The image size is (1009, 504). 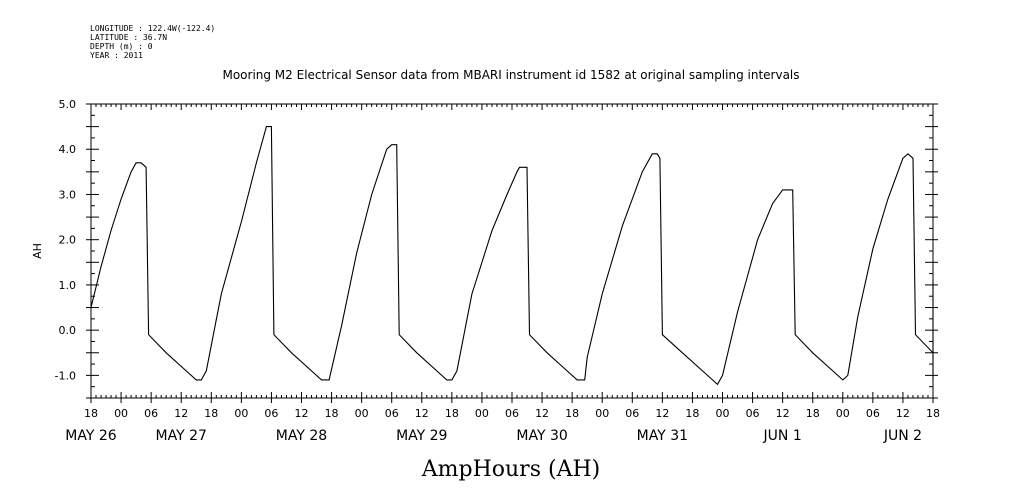 I want to click on y-tick-label: 0.0, so click(x=68, y=330).